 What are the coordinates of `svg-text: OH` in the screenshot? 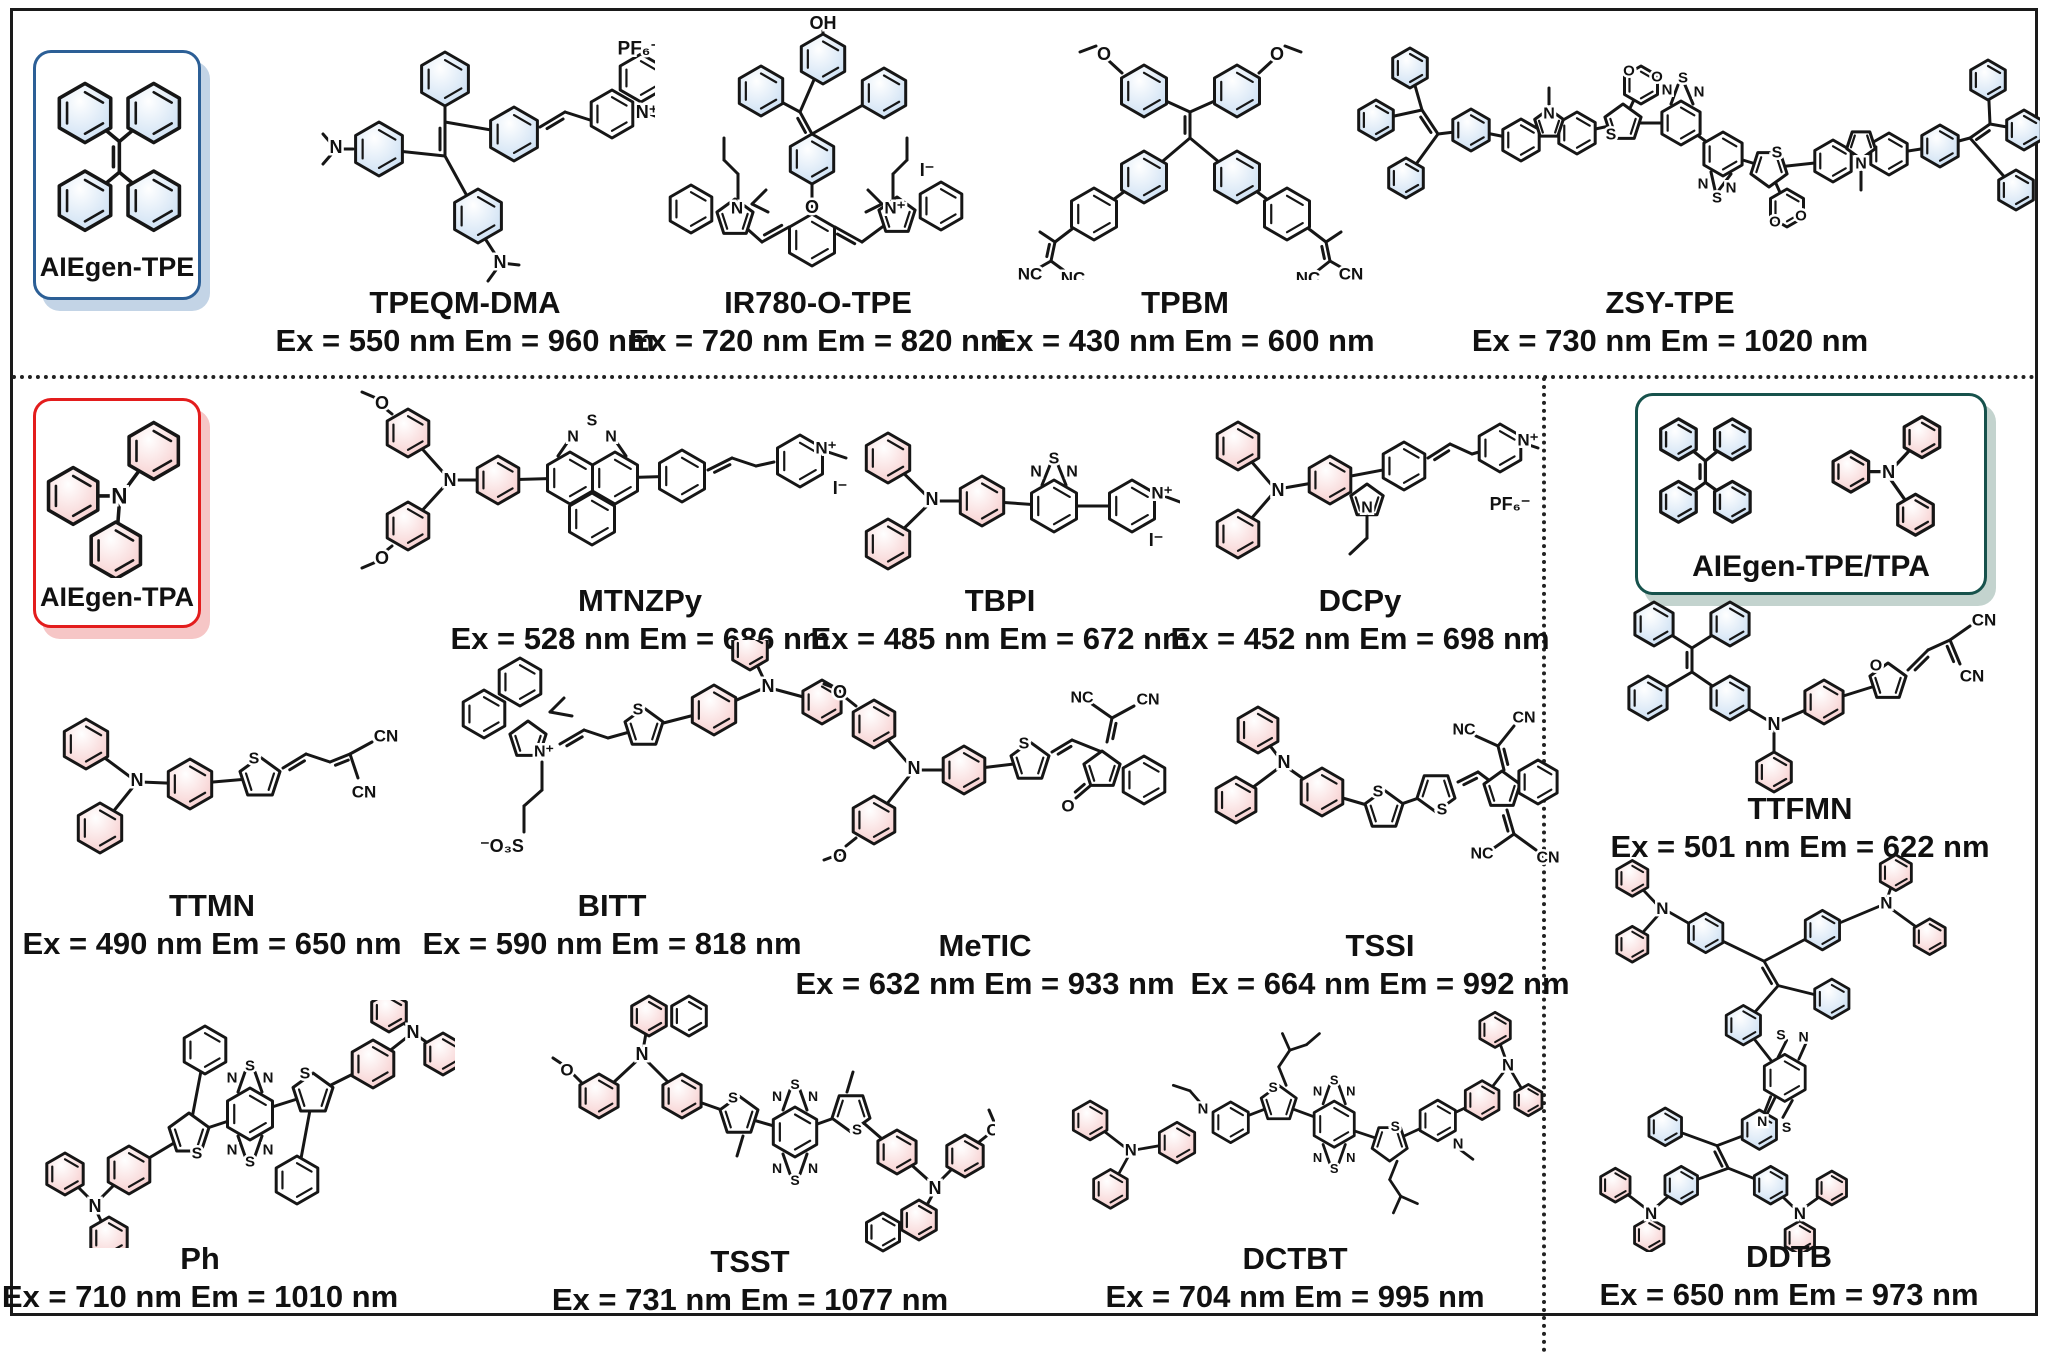 It's located at (823, 23).